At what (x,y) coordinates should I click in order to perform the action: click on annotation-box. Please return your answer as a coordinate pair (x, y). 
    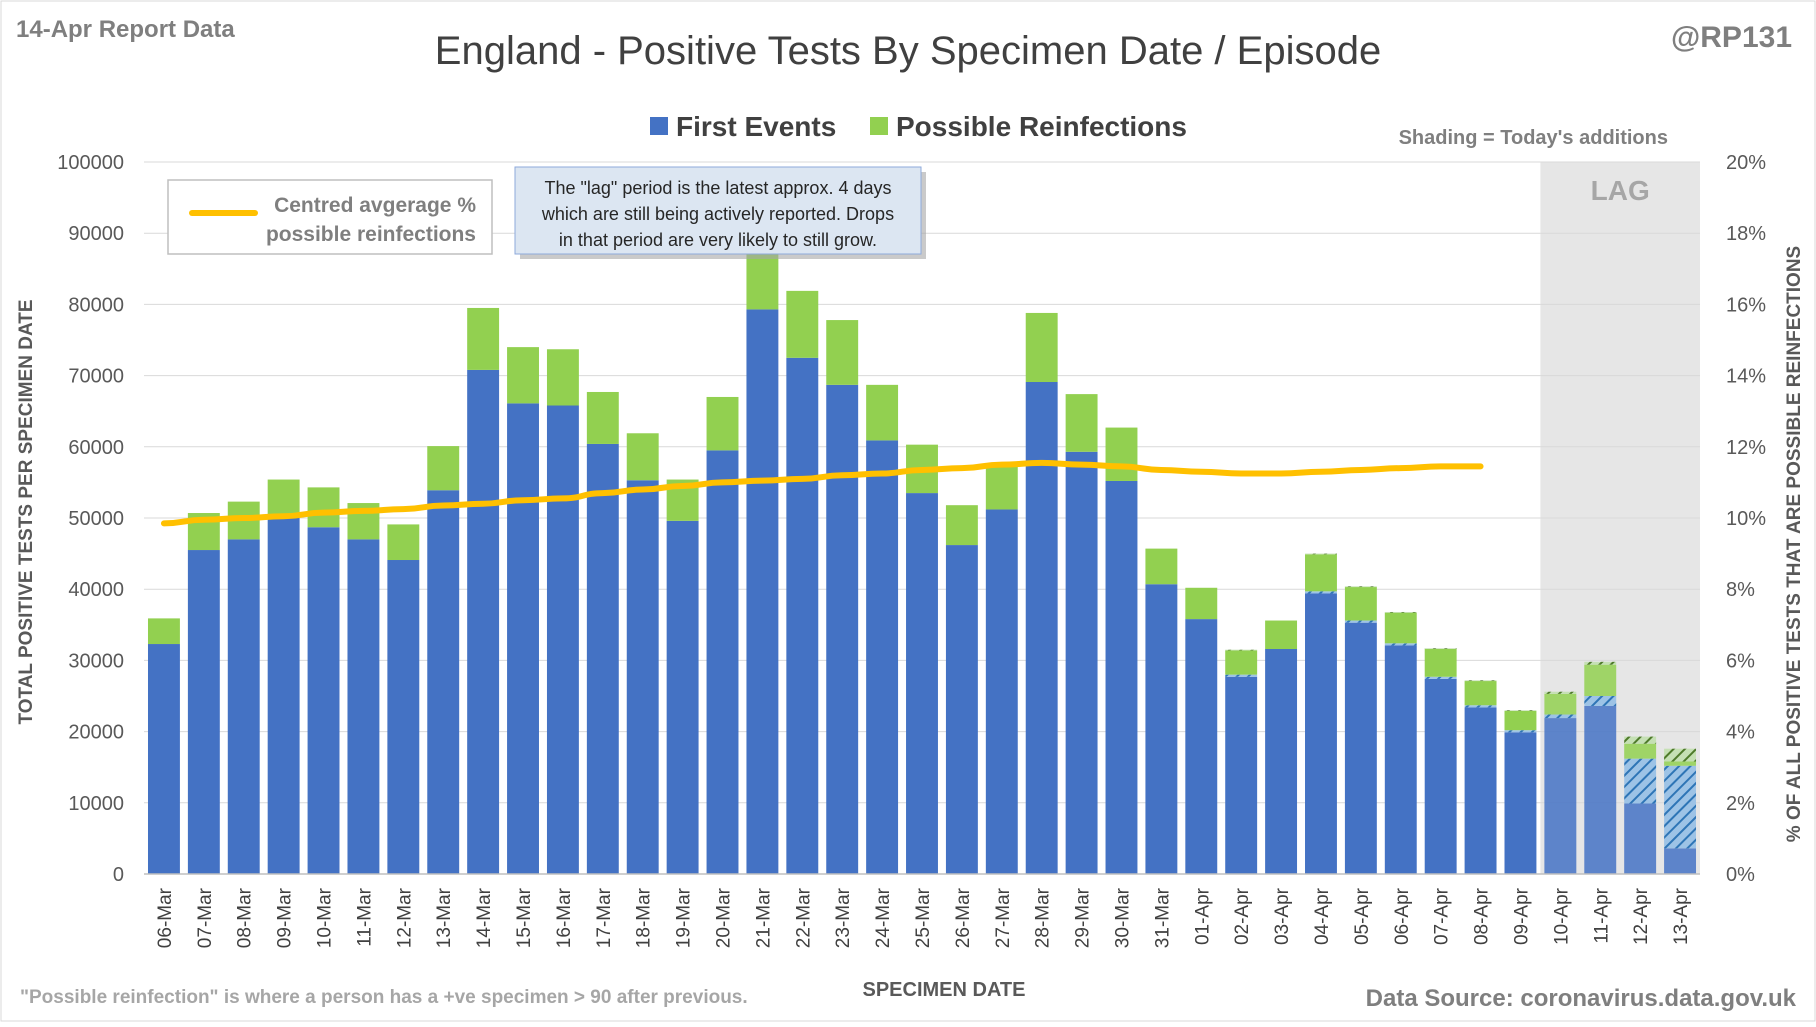
    Looking at the image, I should click on (718, 210).